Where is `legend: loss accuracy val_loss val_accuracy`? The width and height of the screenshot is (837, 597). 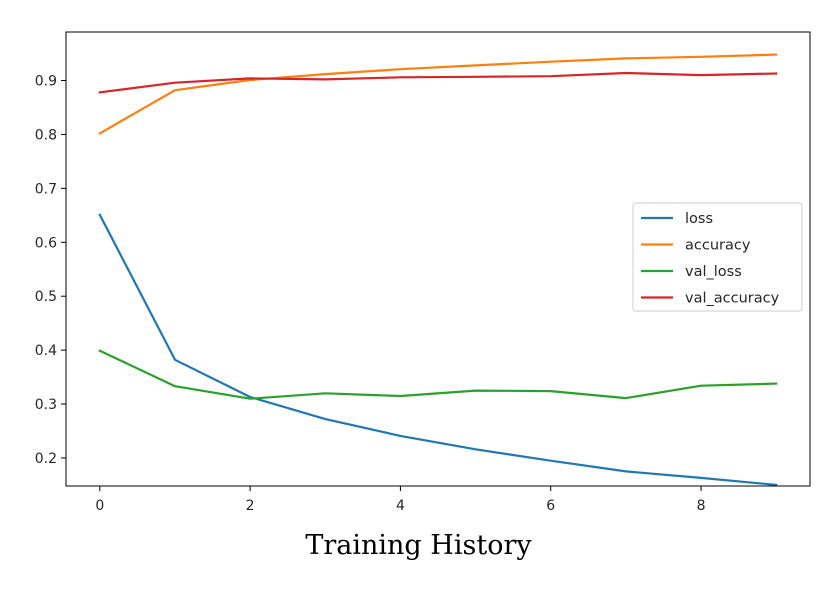
legend: loss accuracy val_loss val_accuracy is located at coordinates (717, 257).